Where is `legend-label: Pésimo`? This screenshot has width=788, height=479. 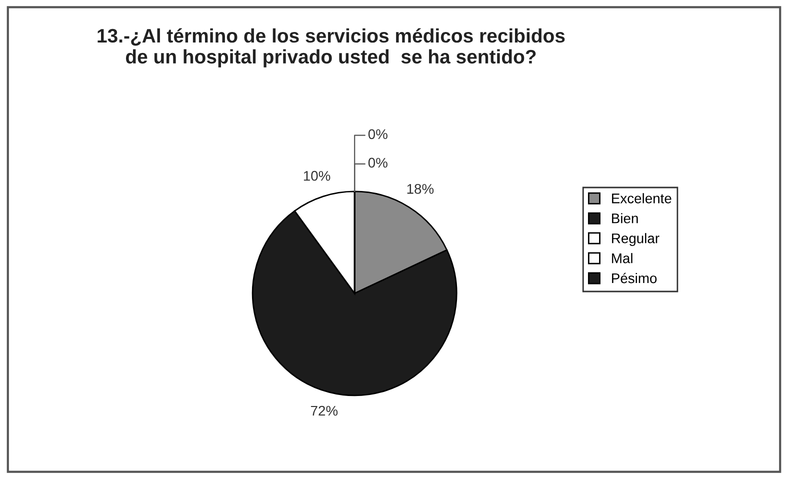
legend-label: Pésimo is located at coordinates (634, 278).